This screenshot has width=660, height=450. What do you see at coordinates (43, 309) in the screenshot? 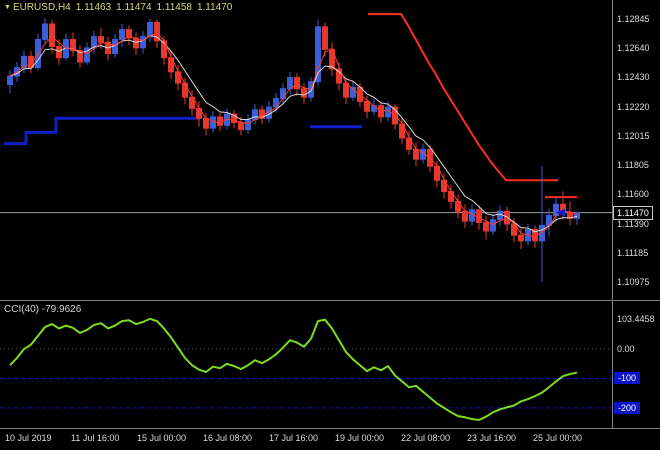
I see `indicator-label: CCI(40) -79.9626` at bounding box center [43, 309].